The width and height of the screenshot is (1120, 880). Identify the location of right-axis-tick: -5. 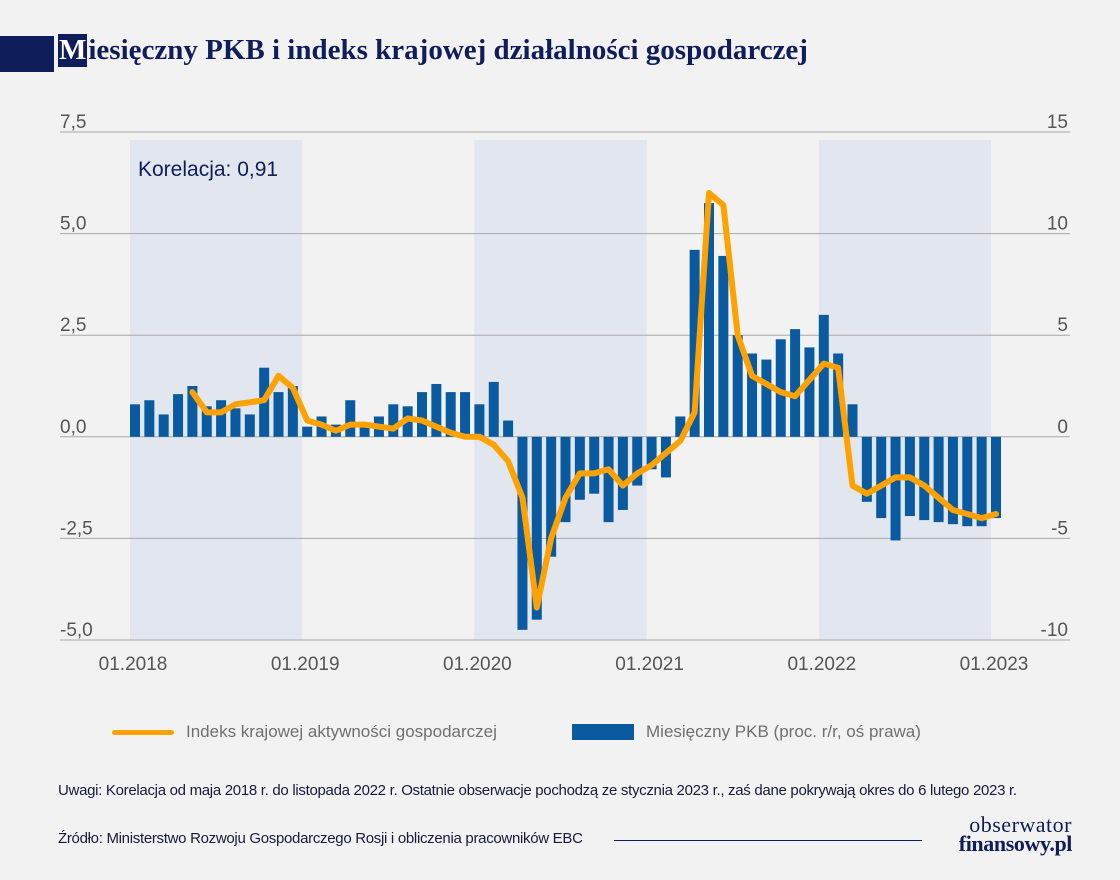
(1059, 528).